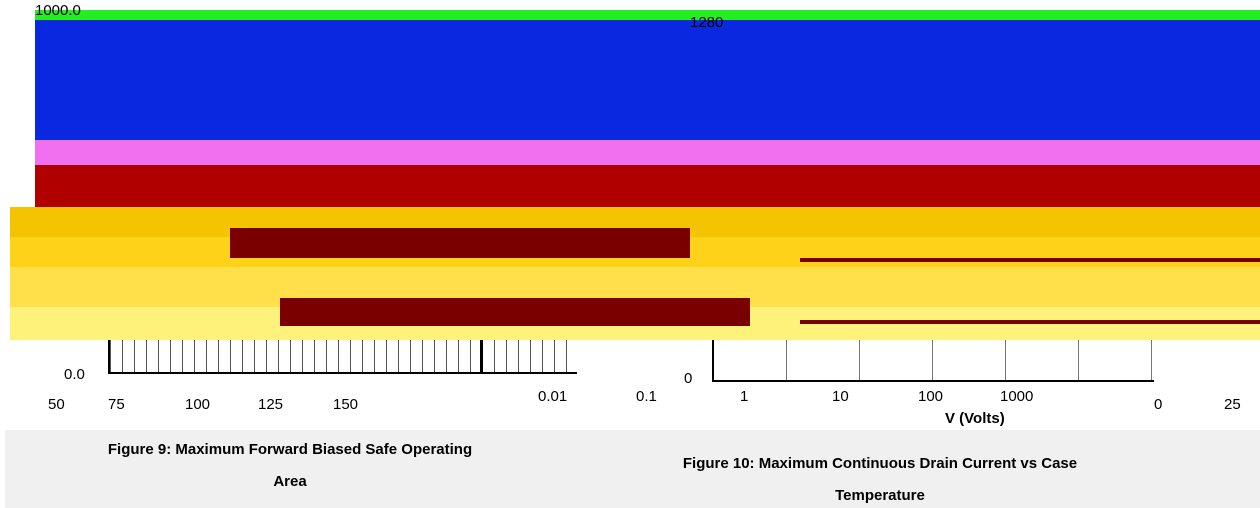 The height and width of the screenshot is (508, 1260). I want to click on label: 0, so click(688, 378).